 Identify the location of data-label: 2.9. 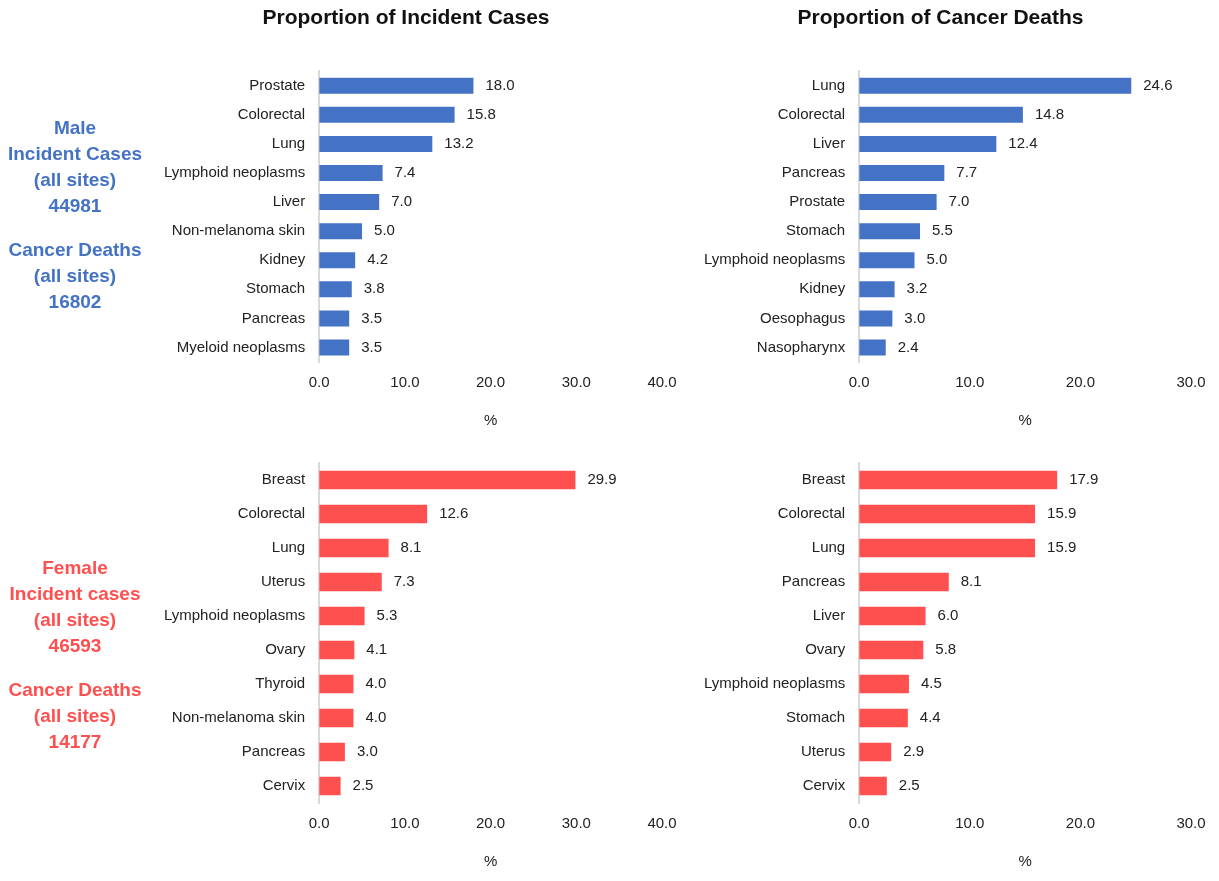
(914, 751).